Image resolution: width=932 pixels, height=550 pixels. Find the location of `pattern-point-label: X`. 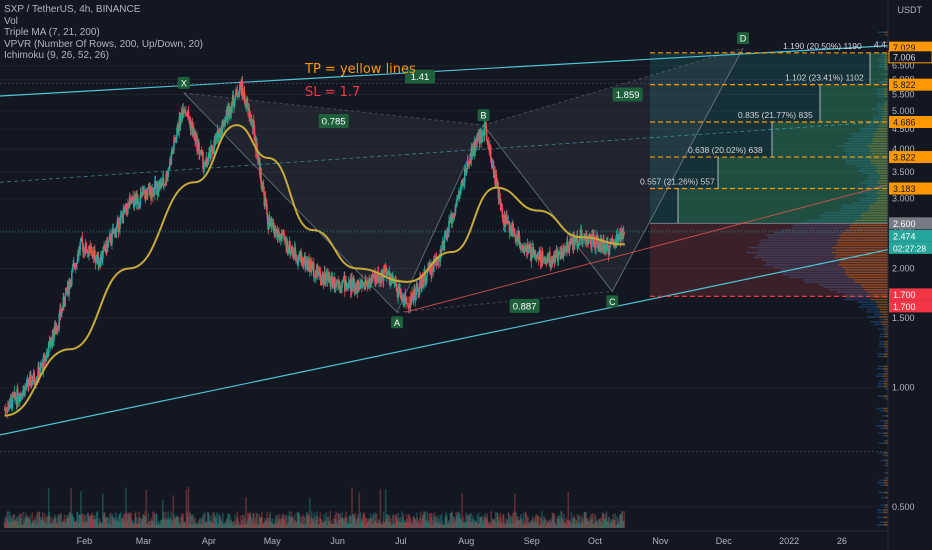

pattern-point-label: X is located at coordinates (184, 83).